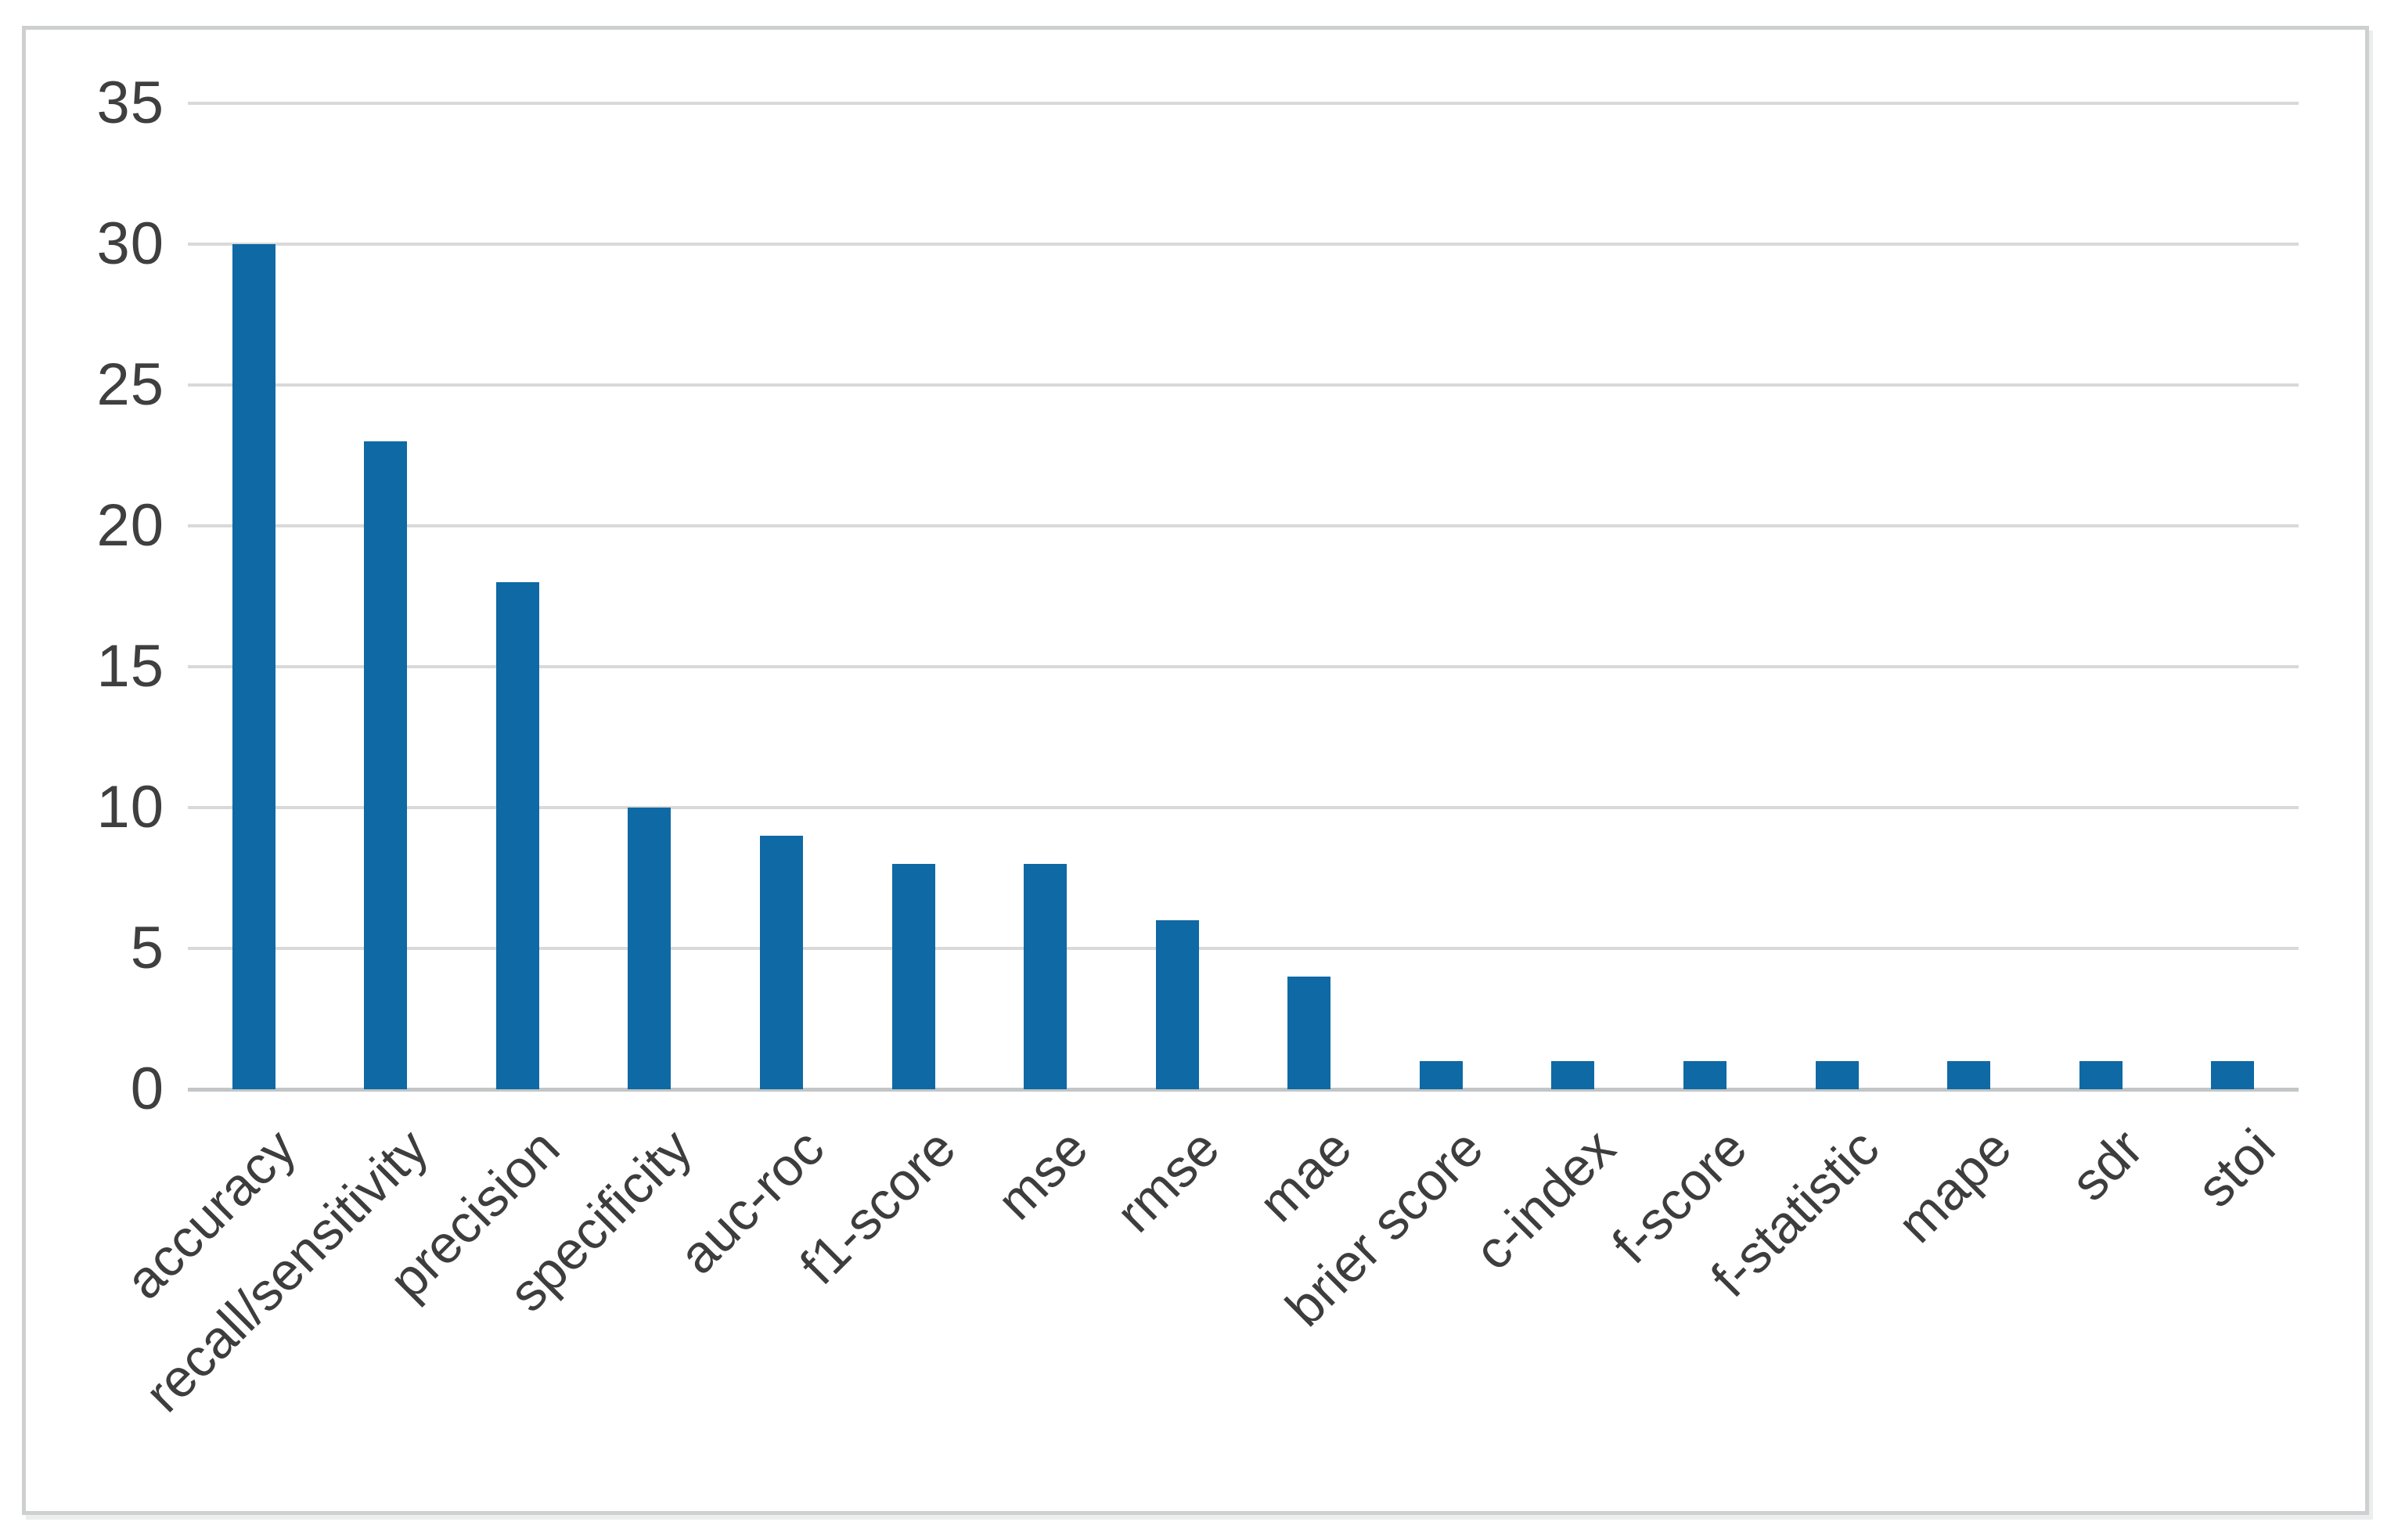 Image resolution: width=2398 pixels, height=1540 pixels. Describe the element at coordinates (130, 384) in the screenshot. I see `y-tick-label: 25` at that location.